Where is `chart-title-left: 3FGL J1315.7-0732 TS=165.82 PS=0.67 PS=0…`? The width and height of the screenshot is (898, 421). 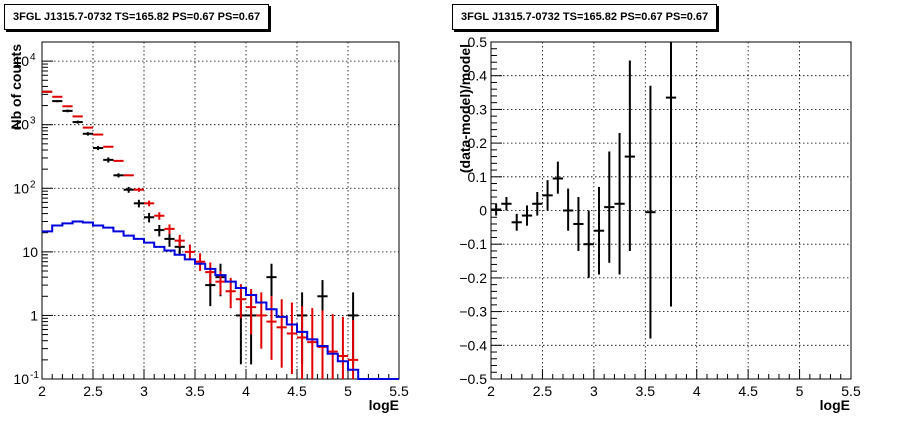 chart-title-left: 3FGL J1315.7-0732 TS=165.82 PS=0.67 PS=0… is located at coordinates (137, 17).